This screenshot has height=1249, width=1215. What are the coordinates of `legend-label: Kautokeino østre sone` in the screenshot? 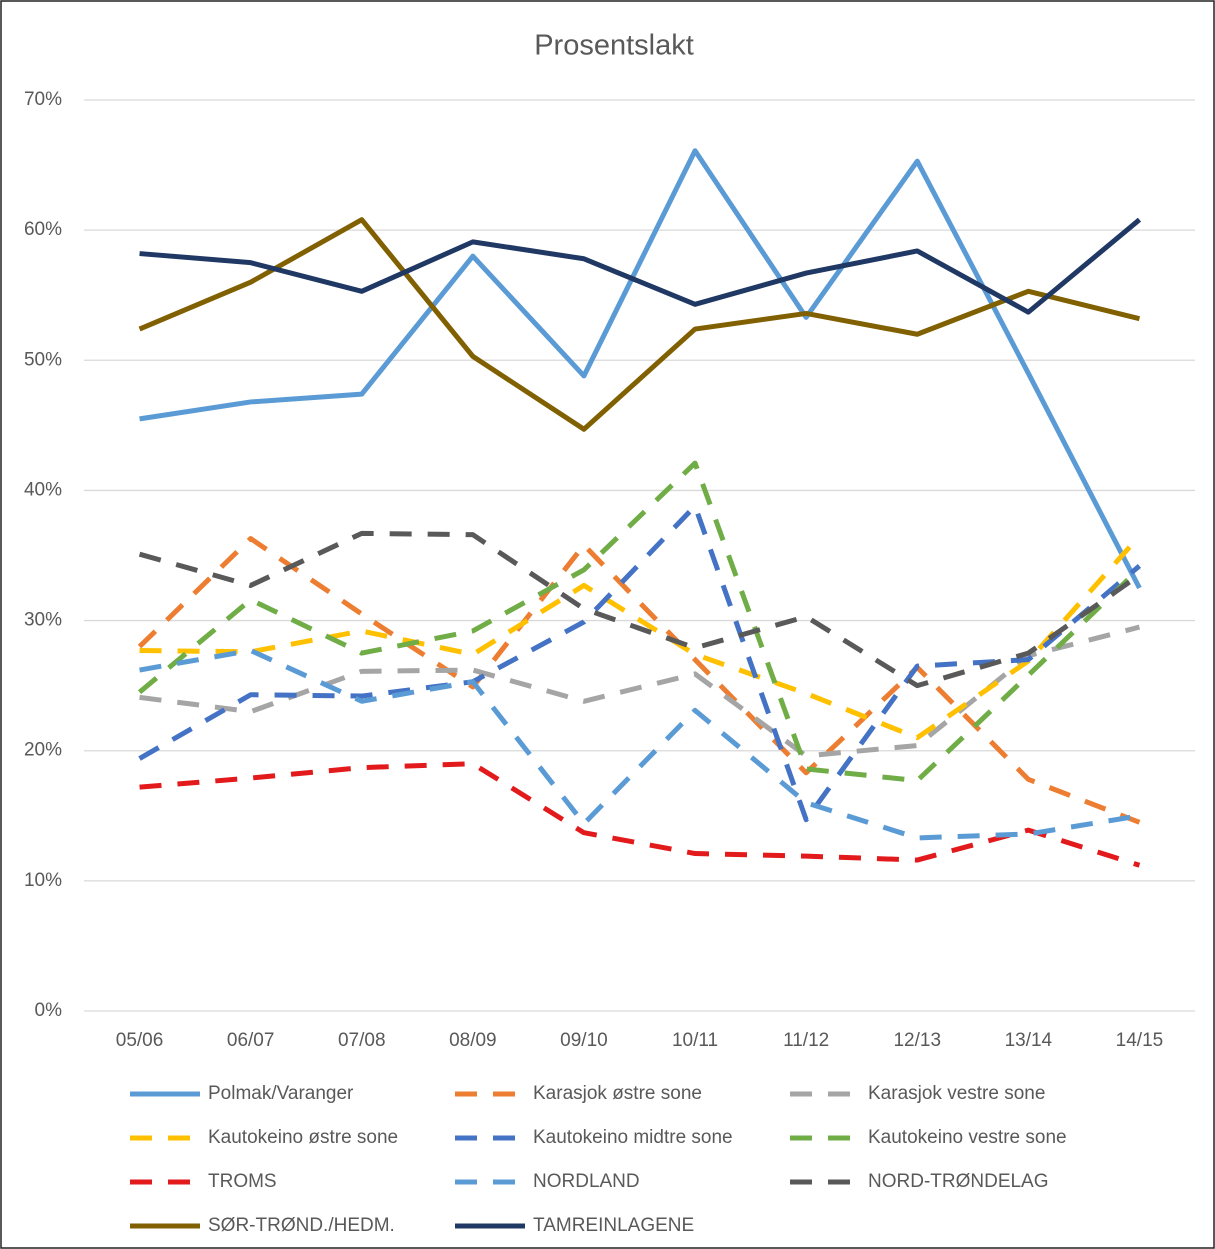 It's located at (303, 1137).